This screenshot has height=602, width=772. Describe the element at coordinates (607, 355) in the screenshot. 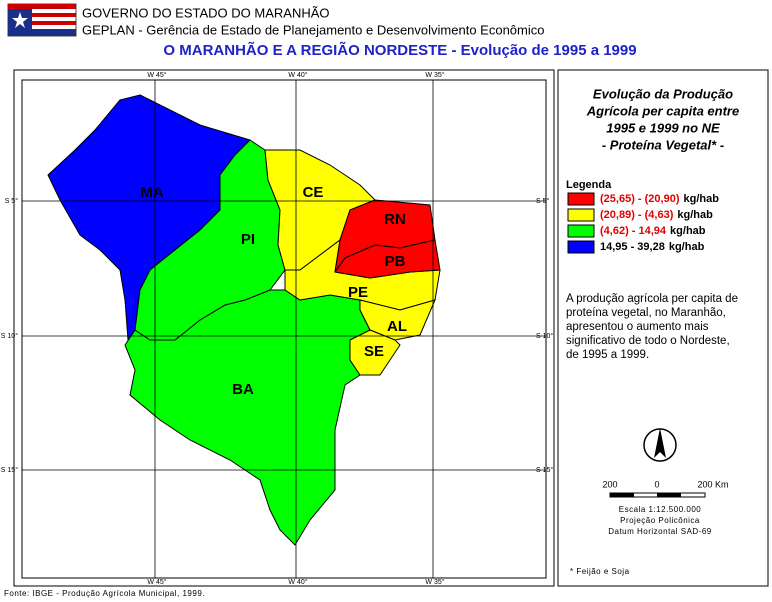

I see `note-line: de 1995 a 1999.` at that location.